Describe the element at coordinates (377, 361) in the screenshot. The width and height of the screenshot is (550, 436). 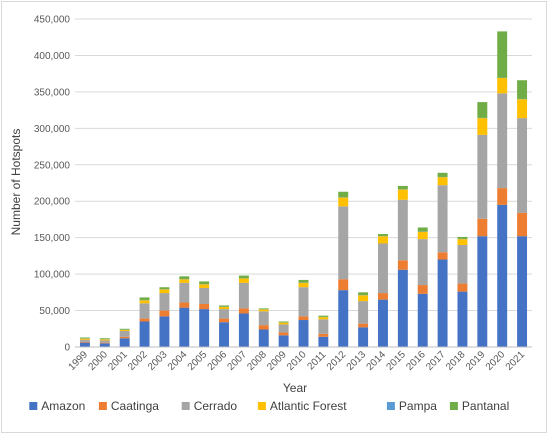
I see `x-tick-label: 2014` at that location.